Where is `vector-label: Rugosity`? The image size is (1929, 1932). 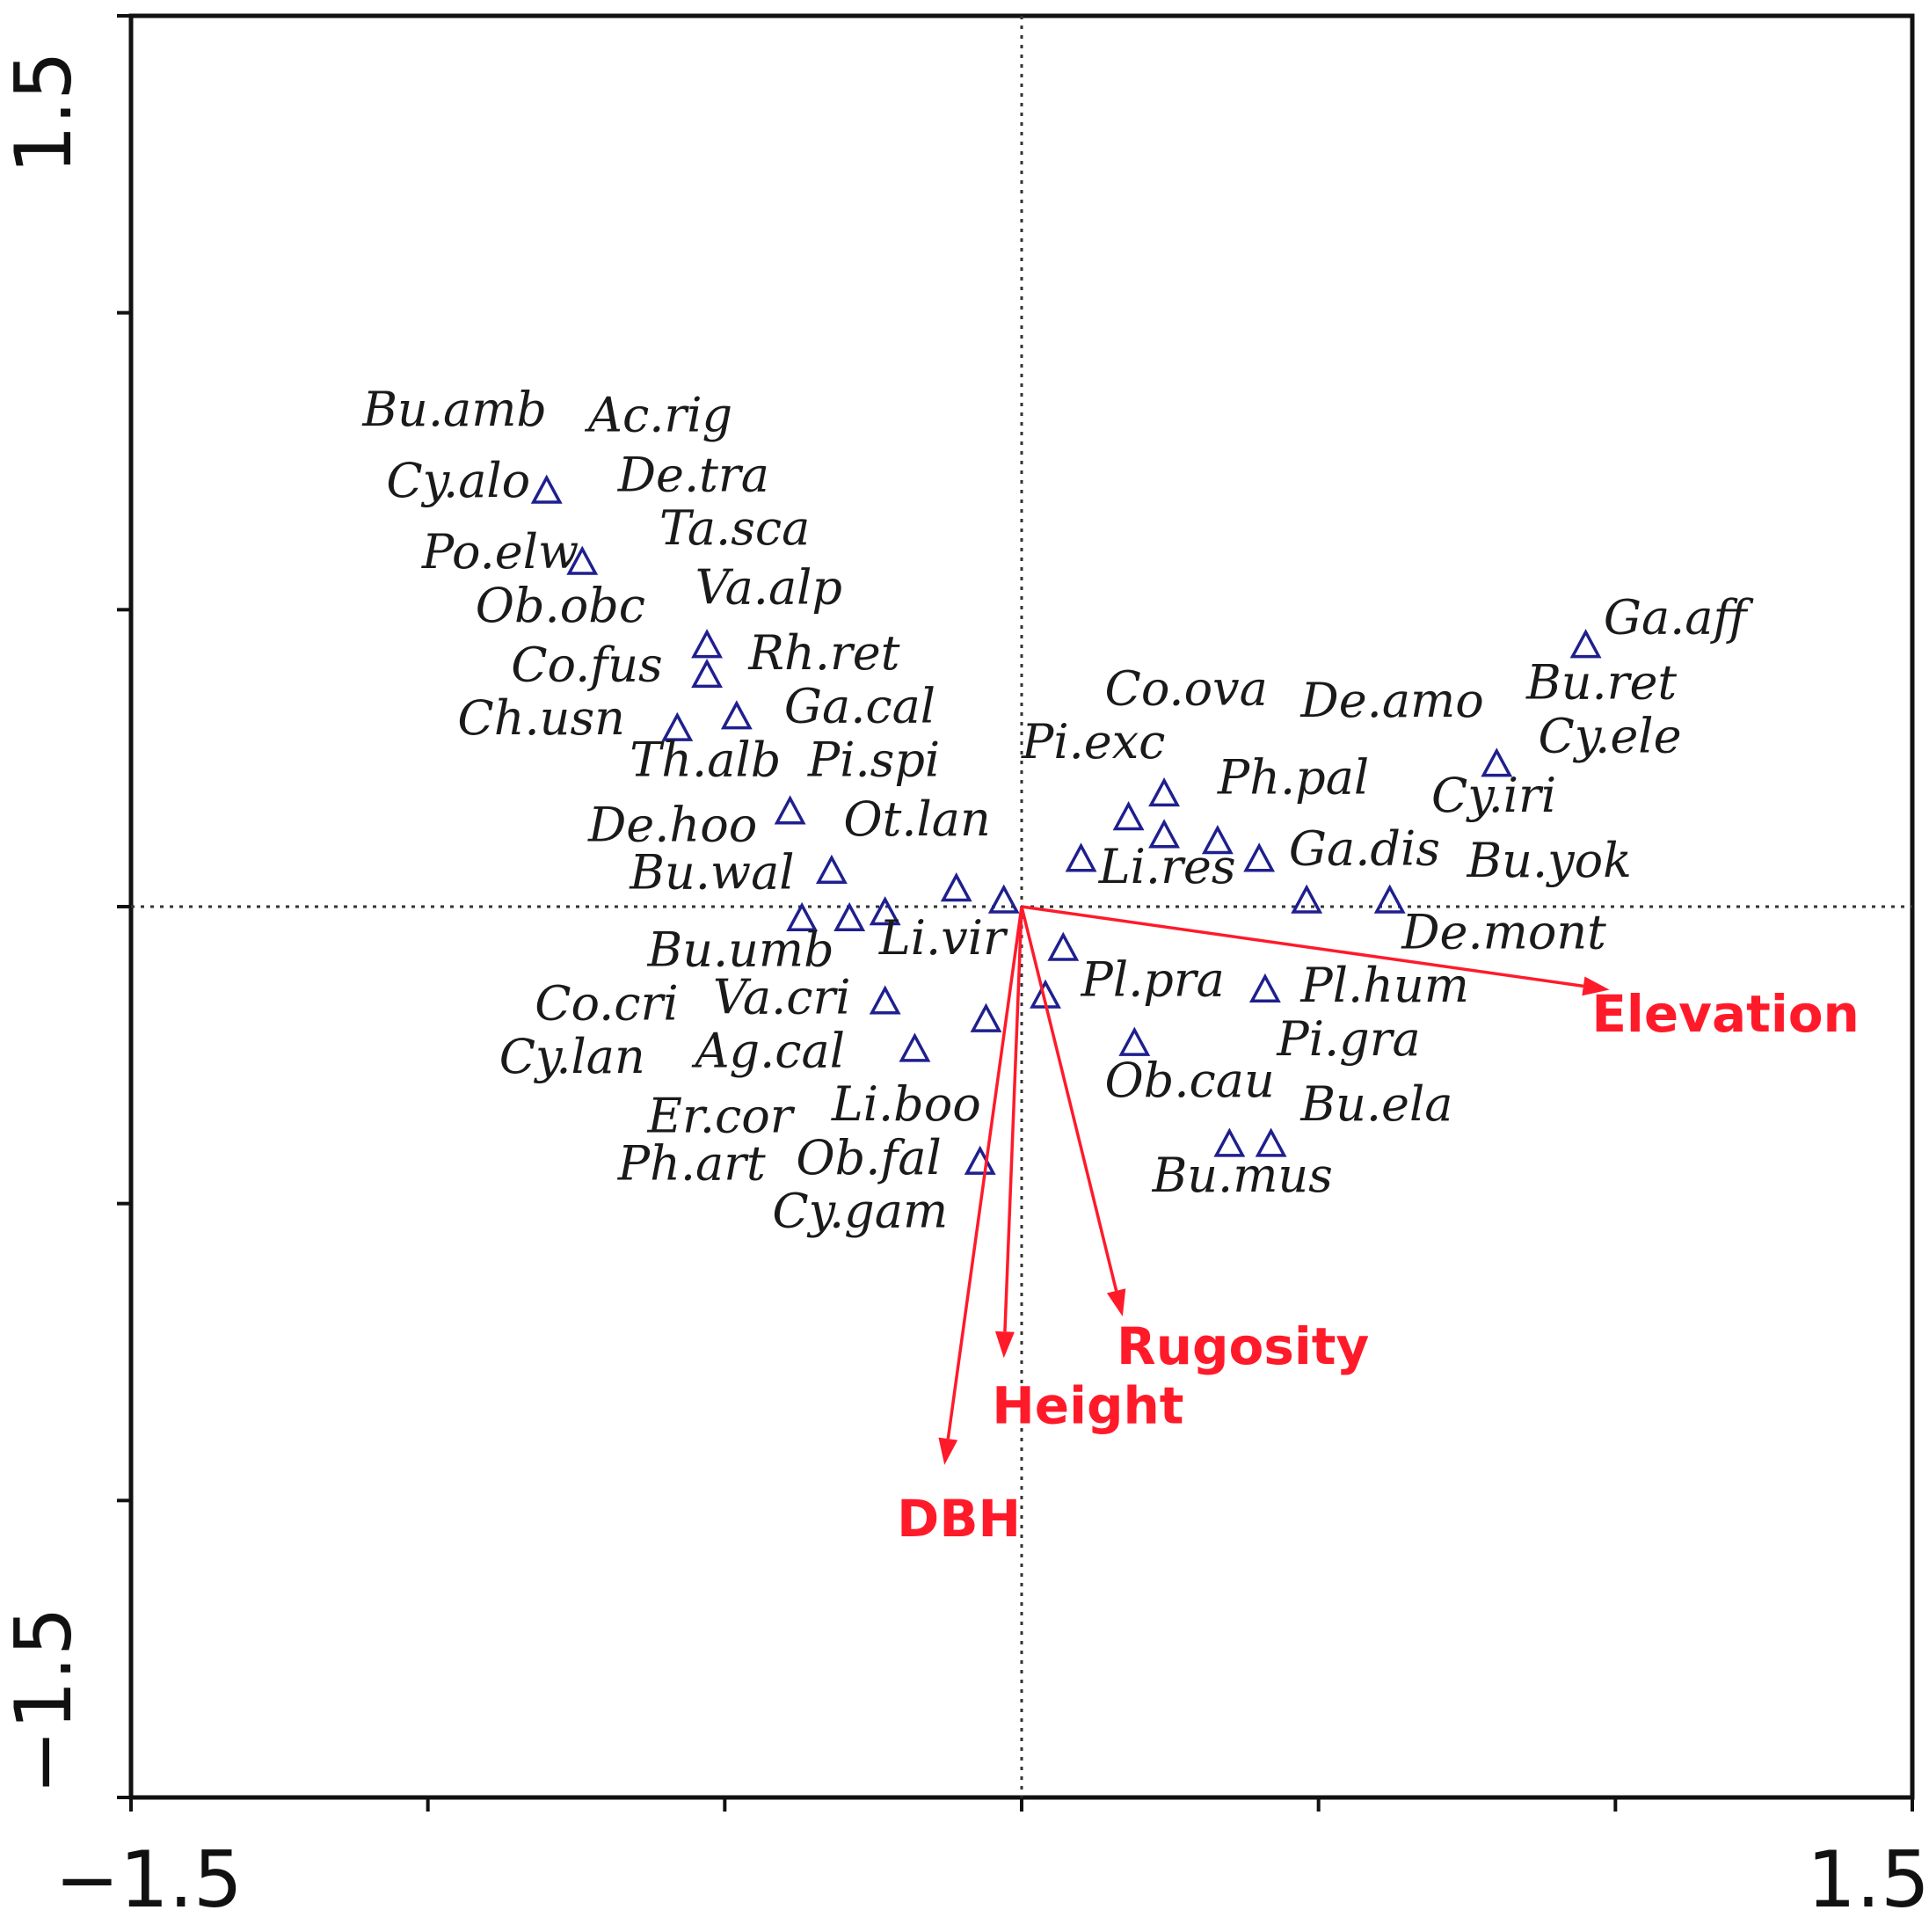 vector-label: Rugosity is located at coordinates (1243, 1346).